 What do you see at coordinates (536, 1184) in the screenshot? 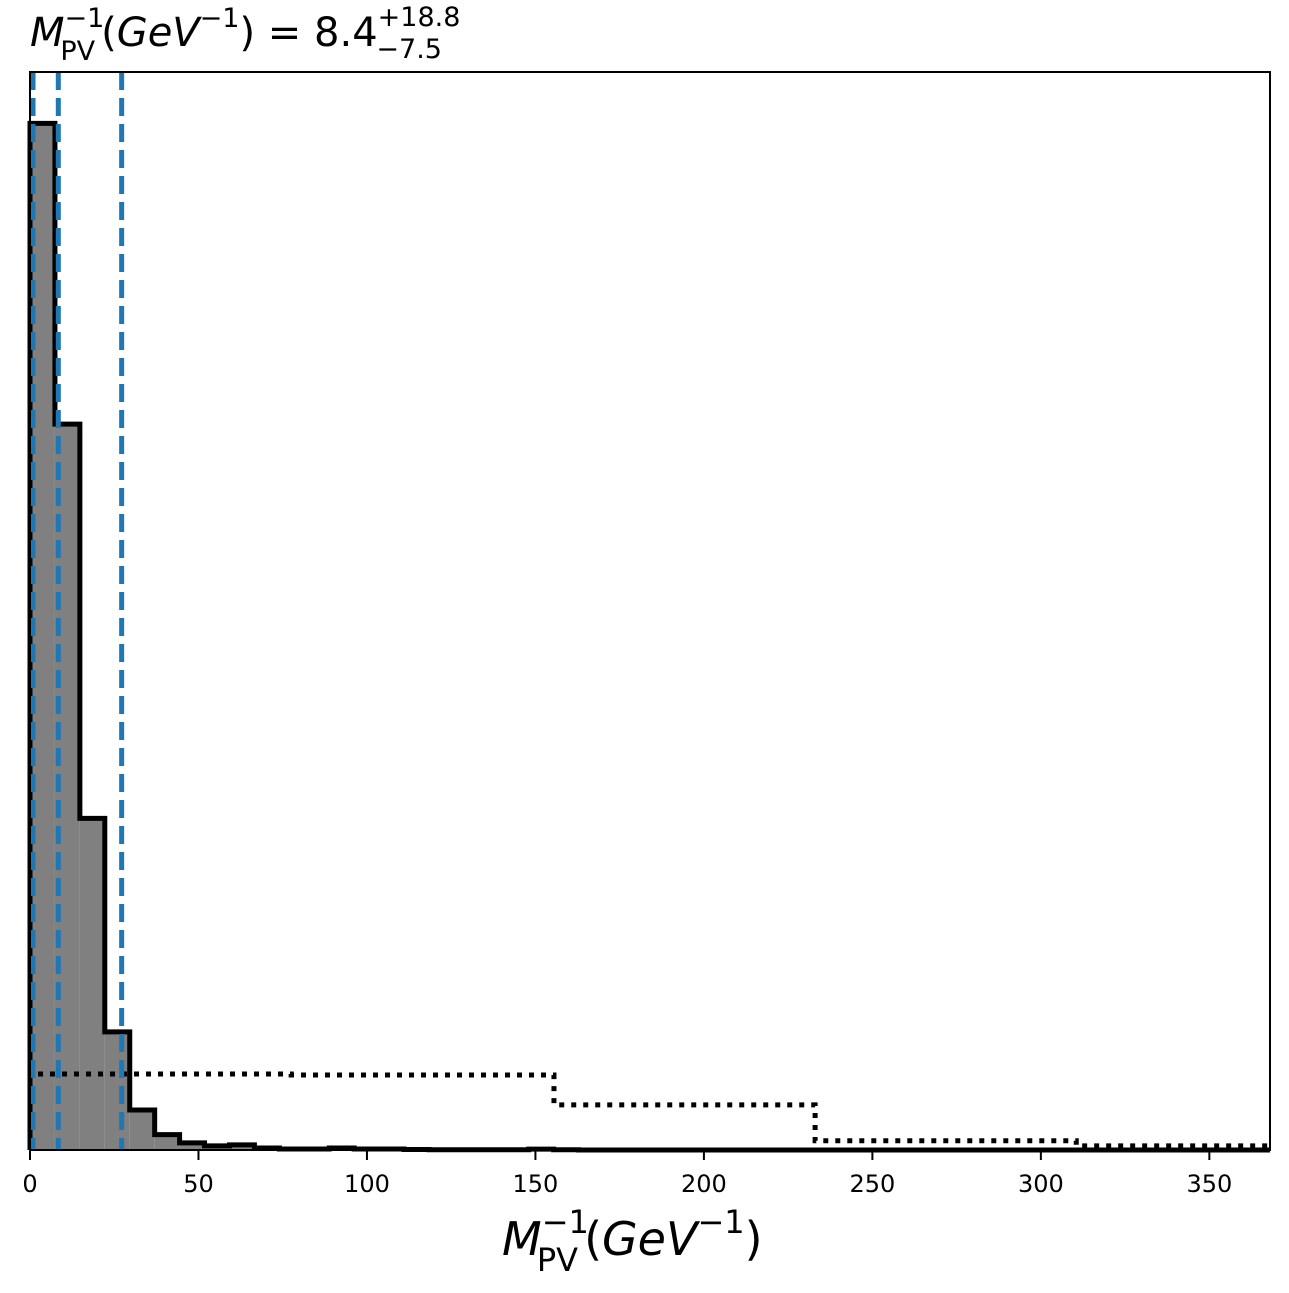
I see `x-tick-label: 150` at bounding box center [536, 1184].